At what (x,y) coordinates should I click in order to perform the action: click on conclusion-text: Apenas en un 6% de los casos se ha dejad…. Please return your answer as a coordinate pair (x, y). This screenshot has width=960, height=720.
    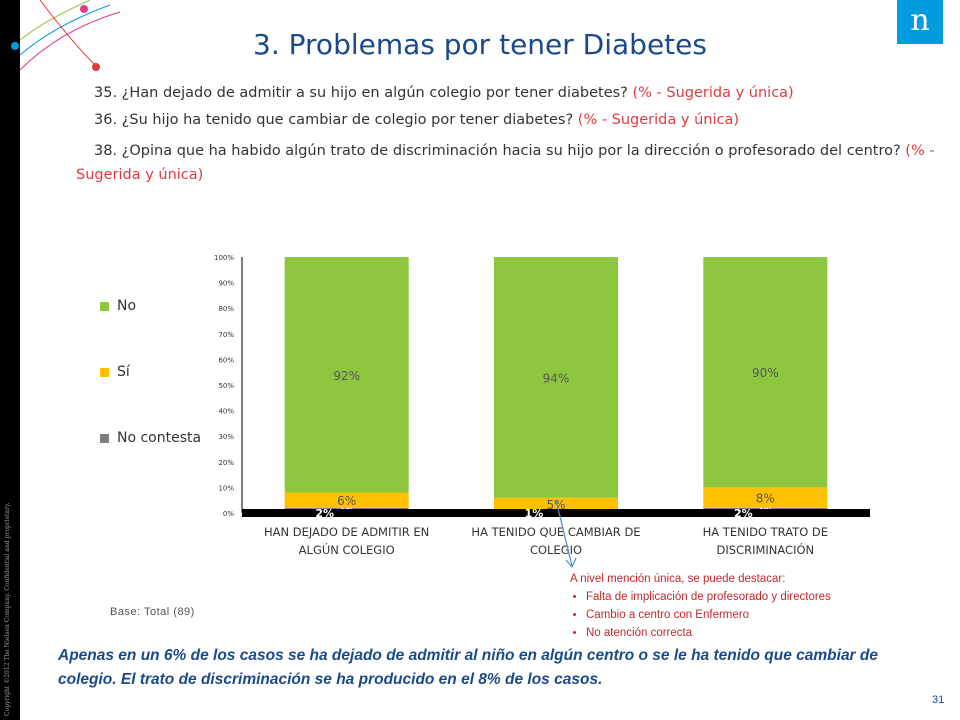
    Looking at the image, I should click on (468, 667).